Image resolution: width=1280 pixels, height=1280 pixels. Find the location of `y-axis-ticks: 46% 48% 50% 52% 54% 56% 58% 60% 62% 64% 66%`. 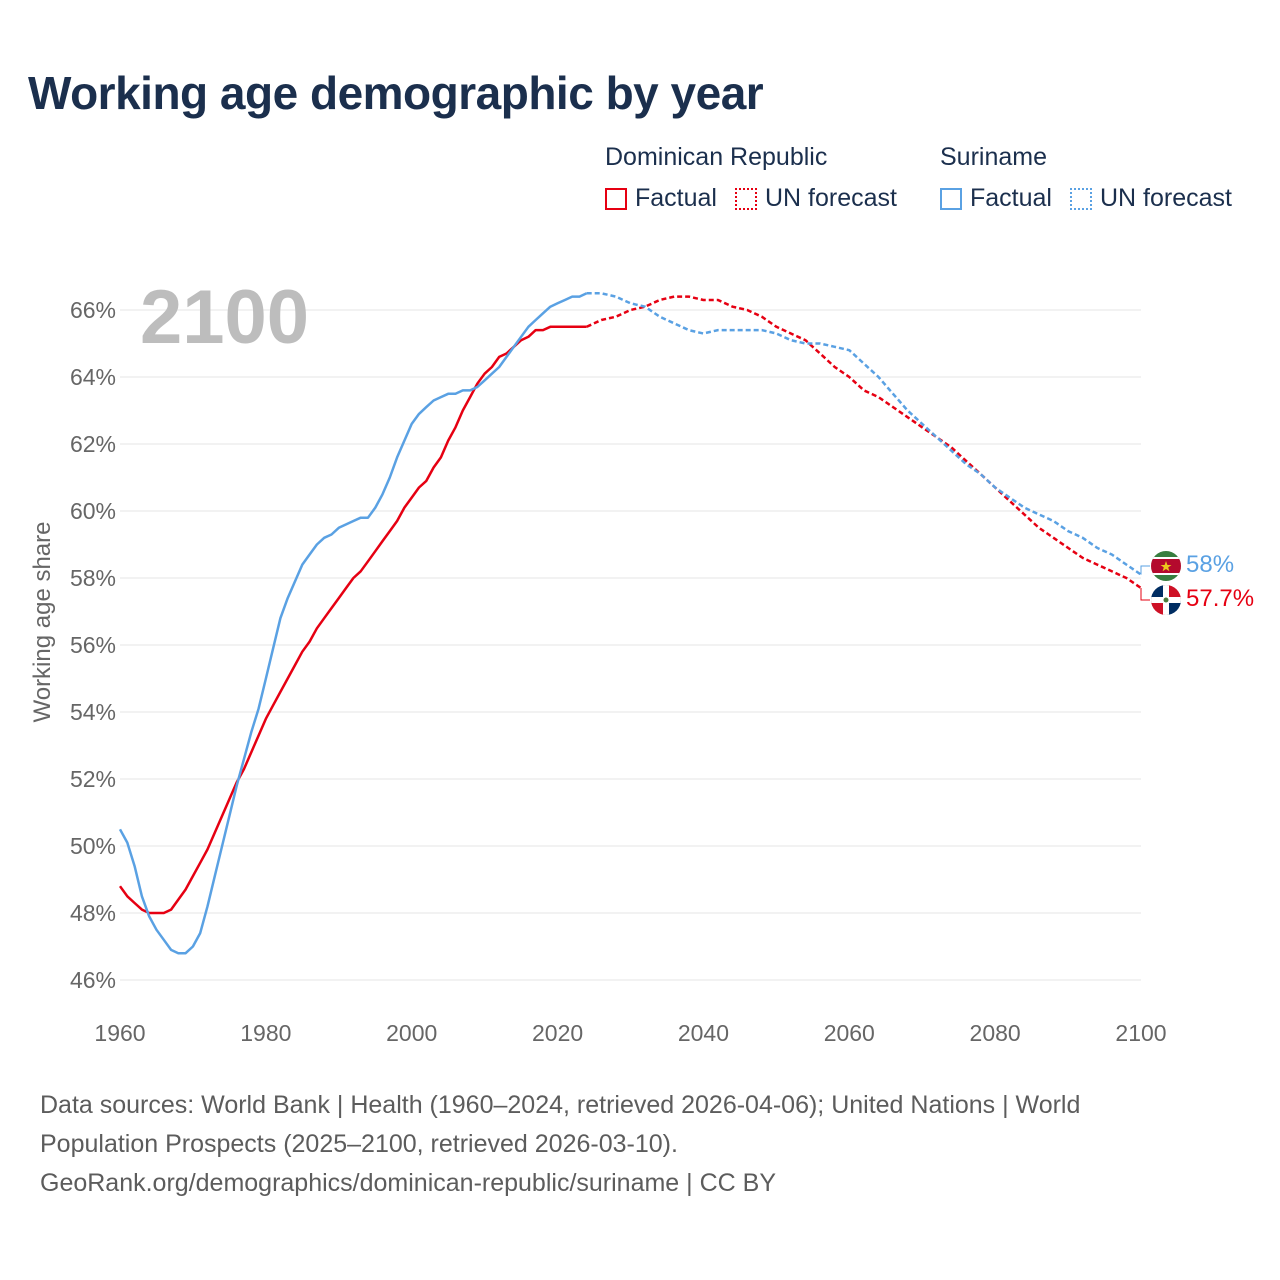

y-axis-ticks: 46% 48% 50% 52% 54% 56% 58% 60% 62% 64% 66% is located at coordinates (93, 645).